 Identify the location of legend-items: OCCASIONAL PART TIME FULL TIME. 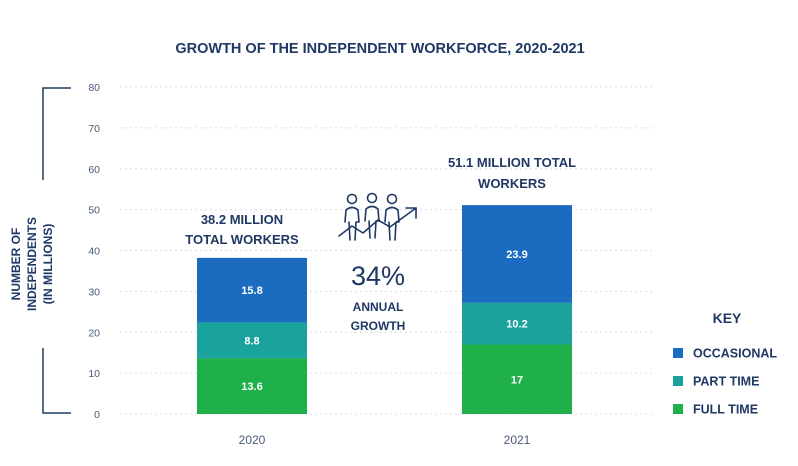
(725, 382).